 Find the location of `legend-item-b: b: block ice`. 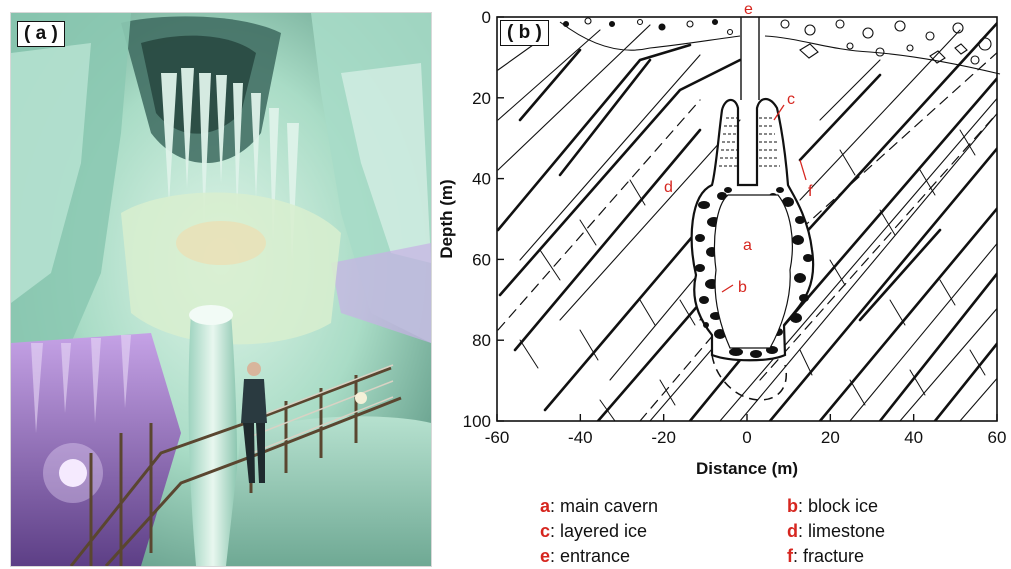

legend-item-b: b: block ice is located at coordinates (833, 506).